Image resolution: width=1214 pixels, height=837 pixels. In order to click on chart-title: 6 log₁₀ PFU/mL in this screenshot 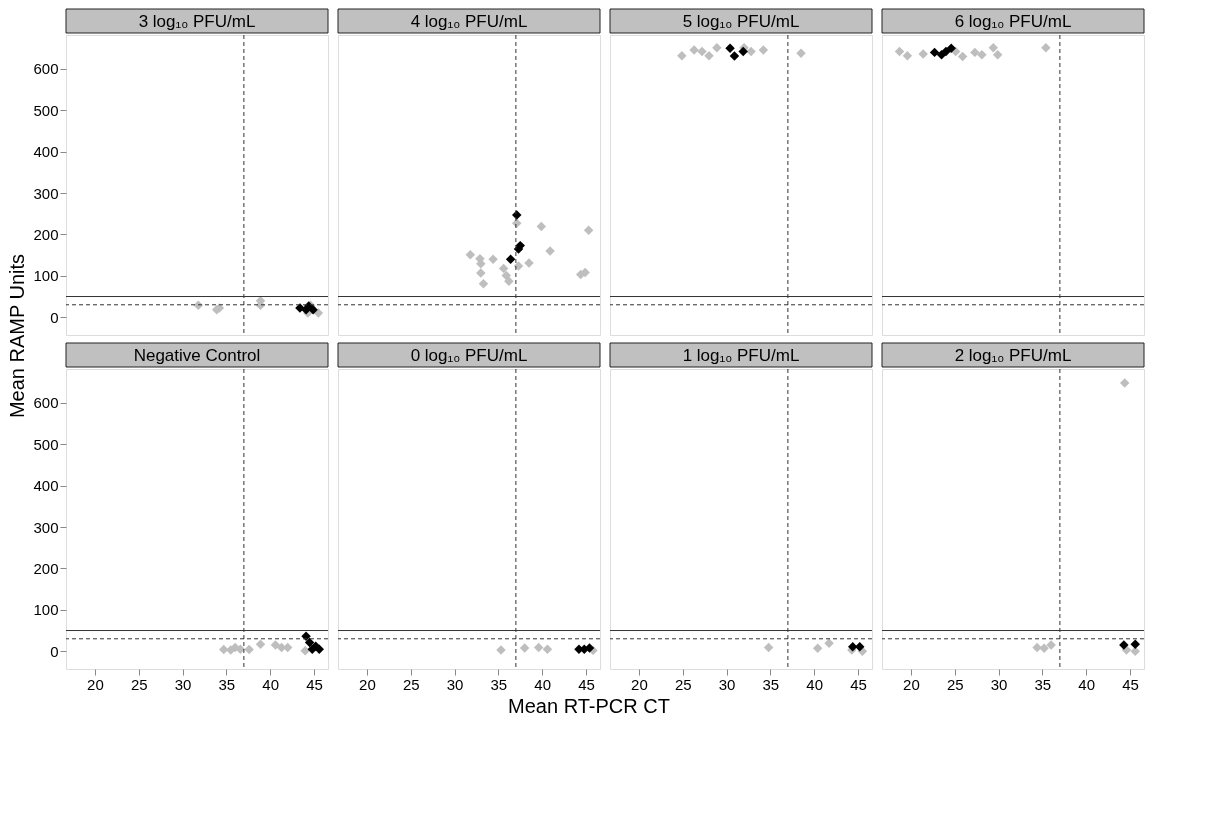, I will do `click(1013, 21)`.